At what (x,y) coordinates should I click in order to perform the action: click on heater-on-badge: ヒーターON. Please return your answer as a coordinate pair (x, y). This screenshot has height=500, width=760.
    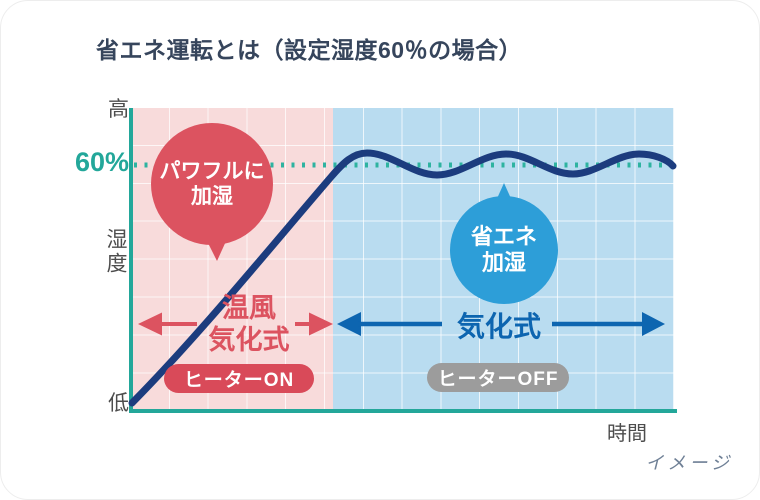
    Looking at the image, I should click on (239, 378).